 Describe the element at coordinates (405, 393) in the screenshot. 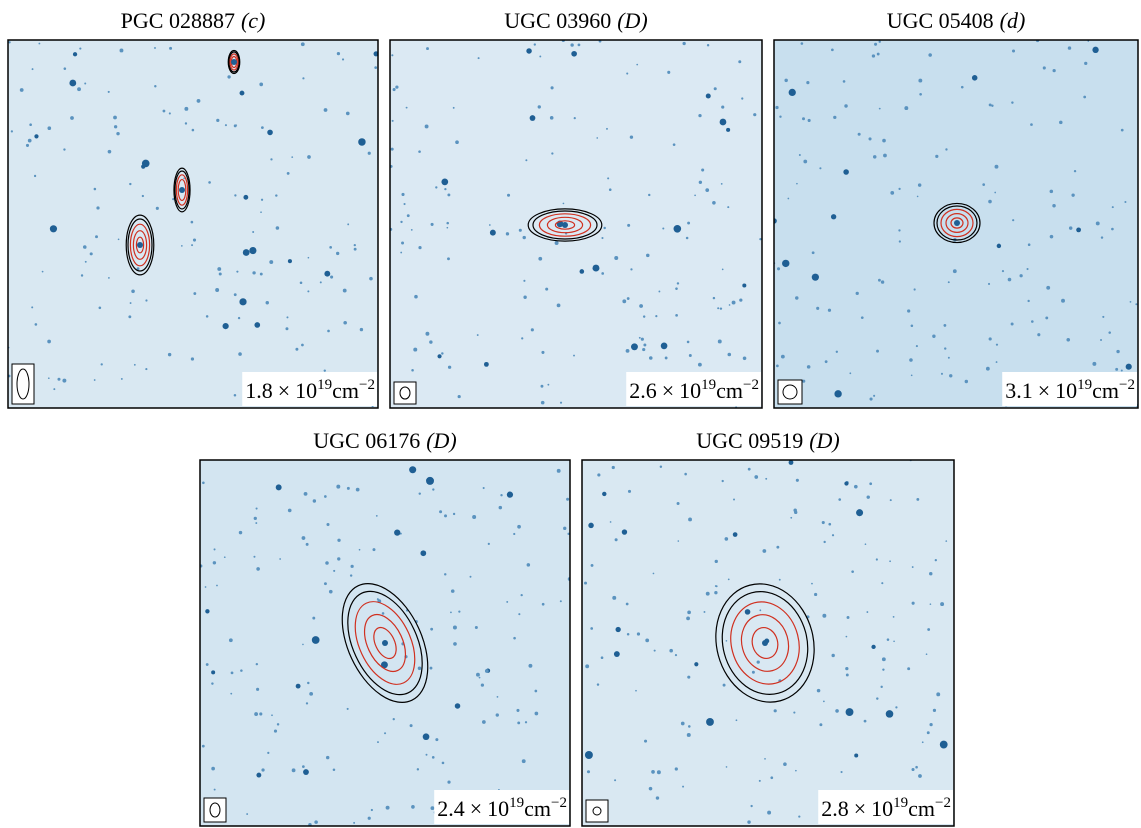

I see `beam-box` at that location.